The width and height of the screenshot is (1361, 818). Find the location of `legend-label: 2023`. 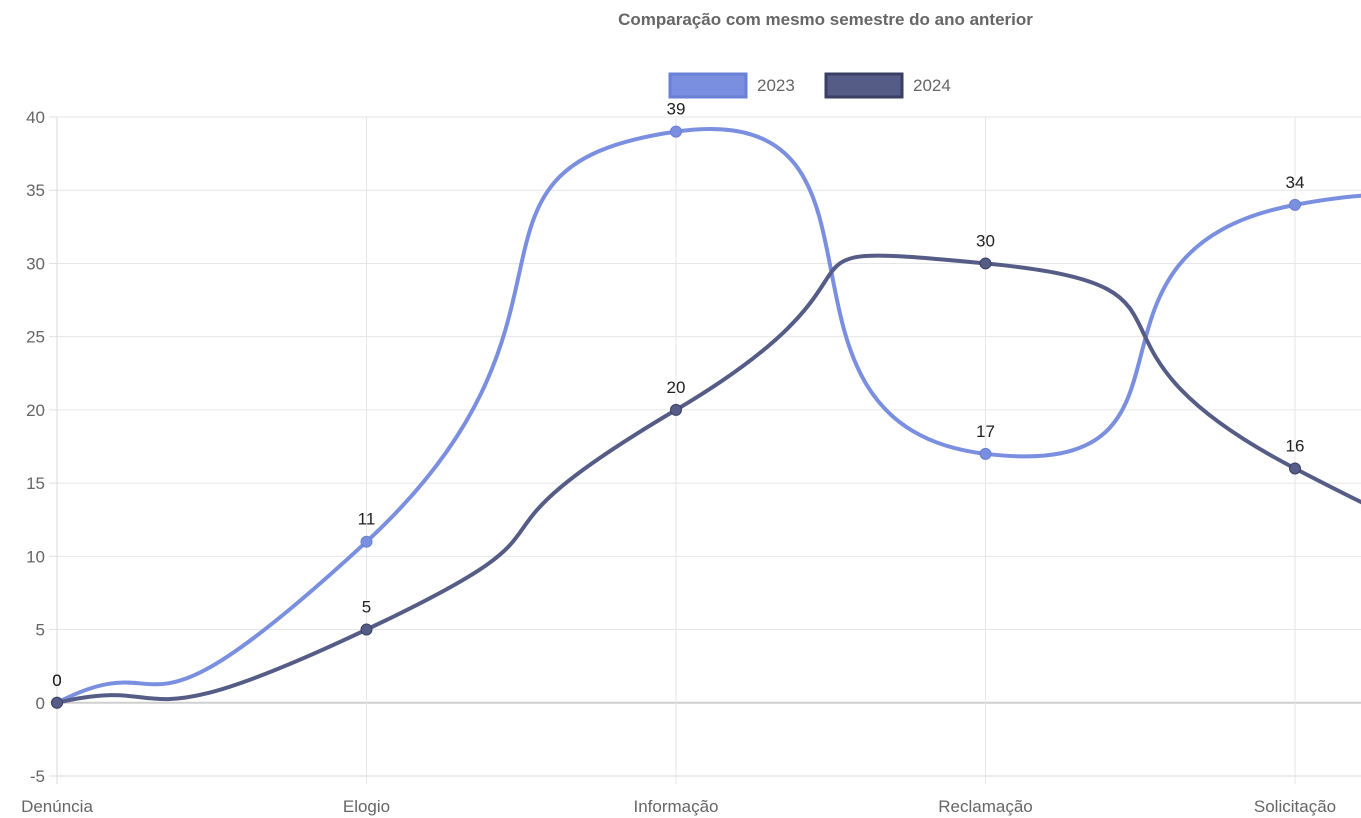

legend-label: 2023 is located at coordinates (776, 85).